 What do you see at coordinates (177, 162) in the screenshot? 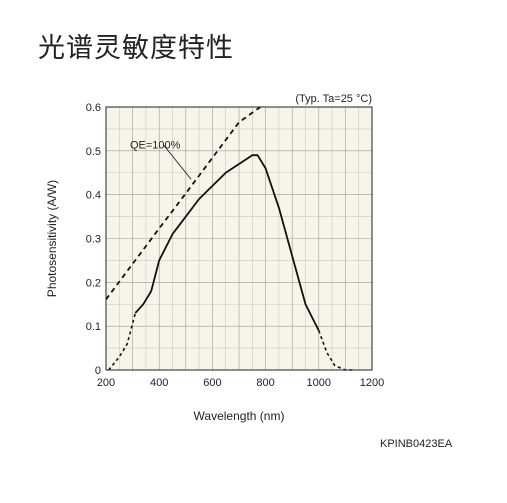
I see `qe-leader-line` at bounding box center [177, 162].